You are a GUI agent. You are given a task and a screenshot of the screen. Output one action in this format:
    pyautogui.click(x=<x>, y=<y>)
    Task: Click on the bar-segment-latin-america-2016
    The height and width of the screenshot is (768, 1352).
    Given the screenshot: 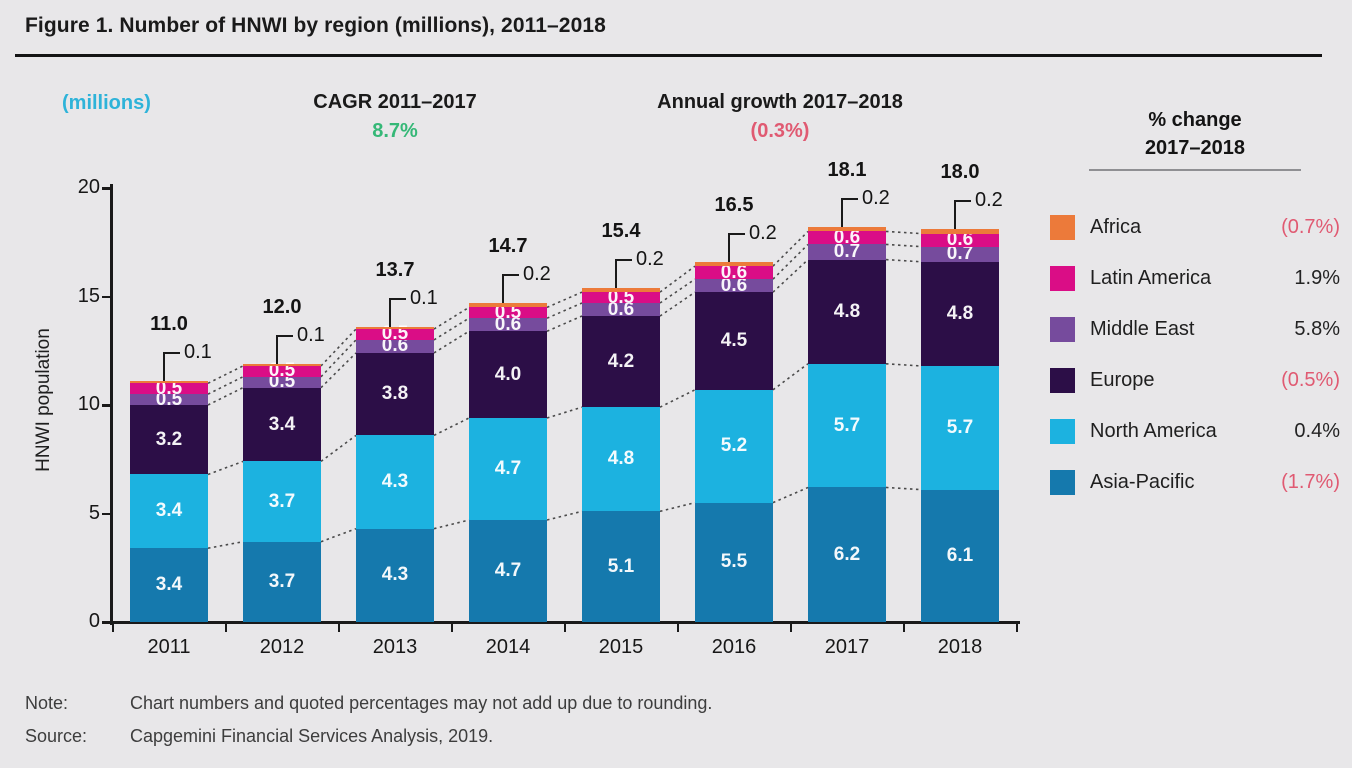 What is the action you would take?
    pyautogui.click(x=734, y=273)
    